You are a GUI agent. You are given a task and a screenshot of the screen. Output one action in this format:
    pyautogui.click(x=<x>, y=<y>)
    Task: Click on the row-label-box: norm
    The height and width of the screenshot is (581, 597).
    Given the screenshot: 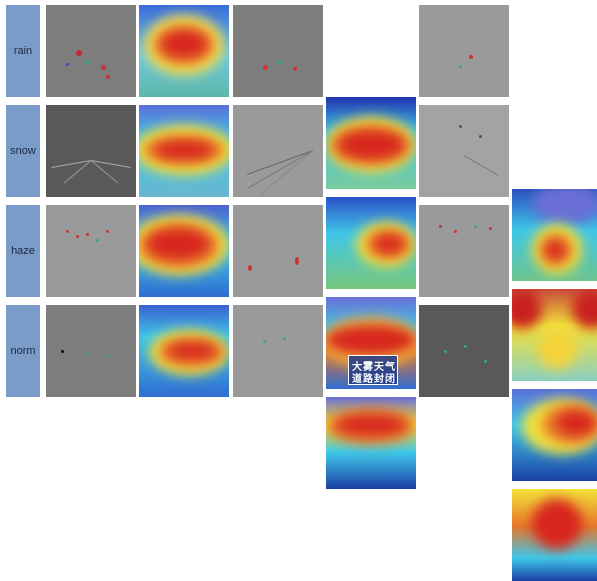 What is the action you would take?
    pyautogui.click(x=23, y=351)
    